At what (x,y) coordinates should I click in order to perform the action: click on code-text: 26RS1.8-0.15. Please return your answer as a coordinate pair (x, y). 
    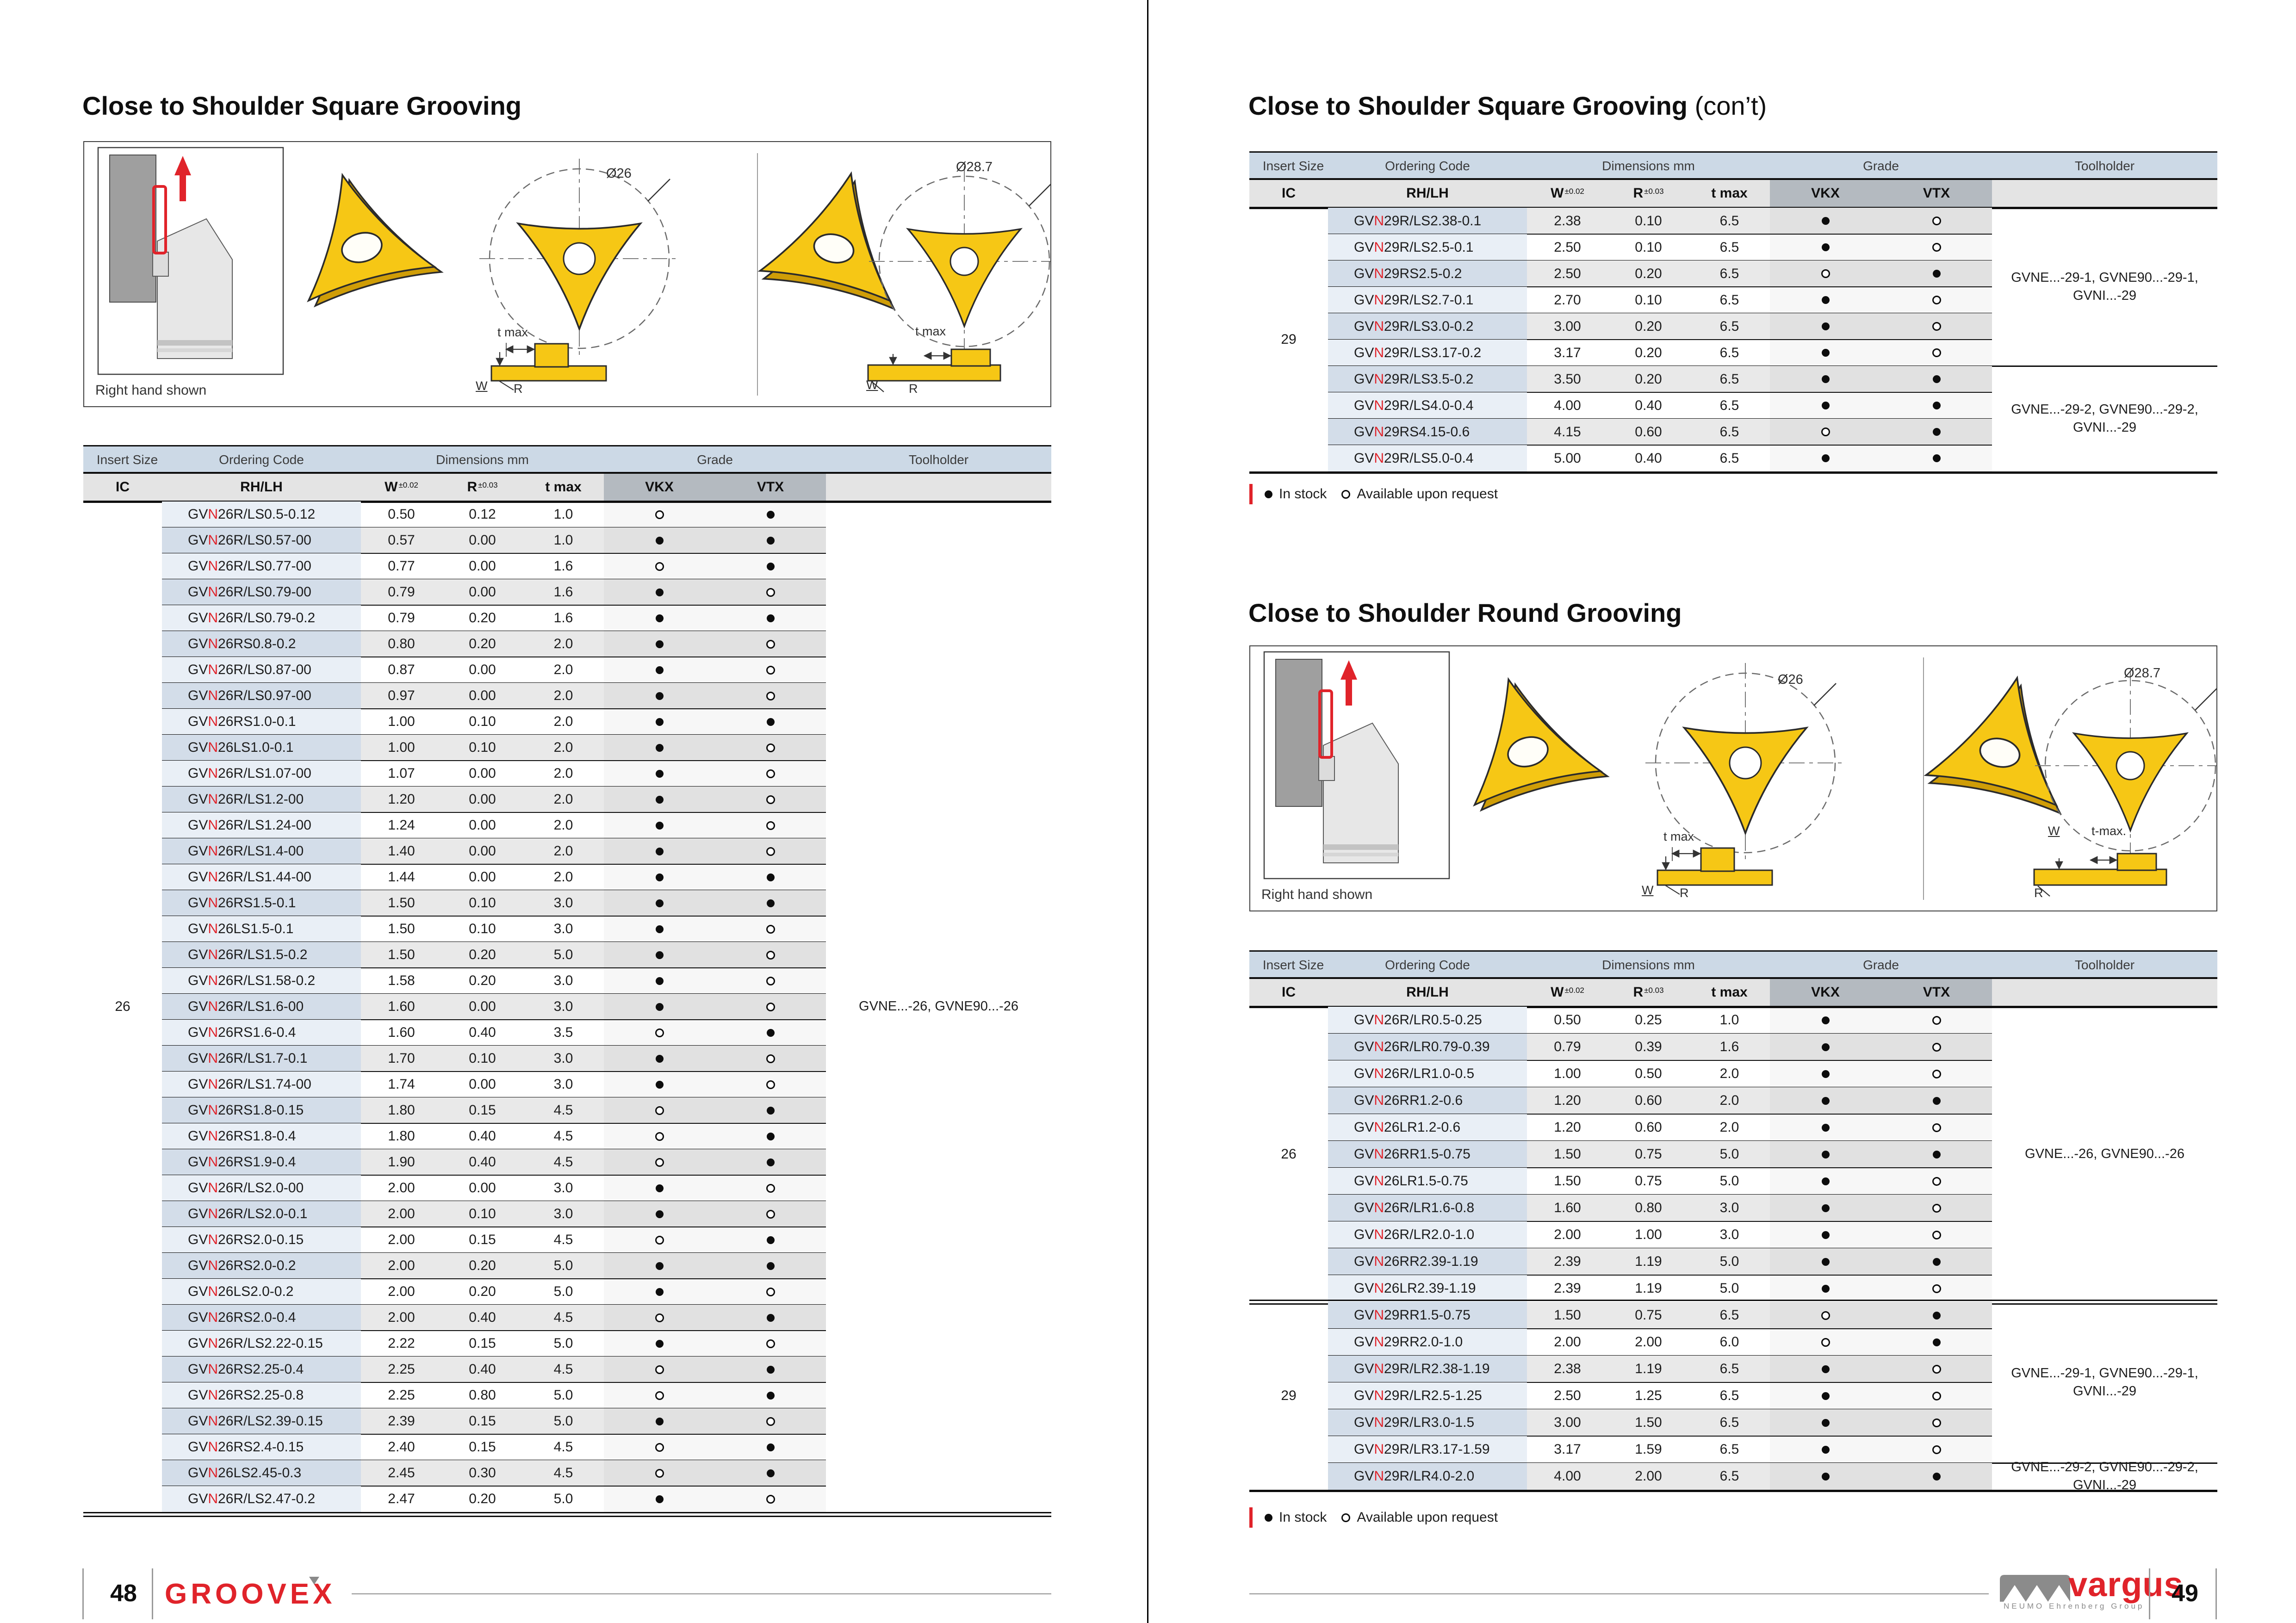
    Looking at the image, I should click on (261, 1110).